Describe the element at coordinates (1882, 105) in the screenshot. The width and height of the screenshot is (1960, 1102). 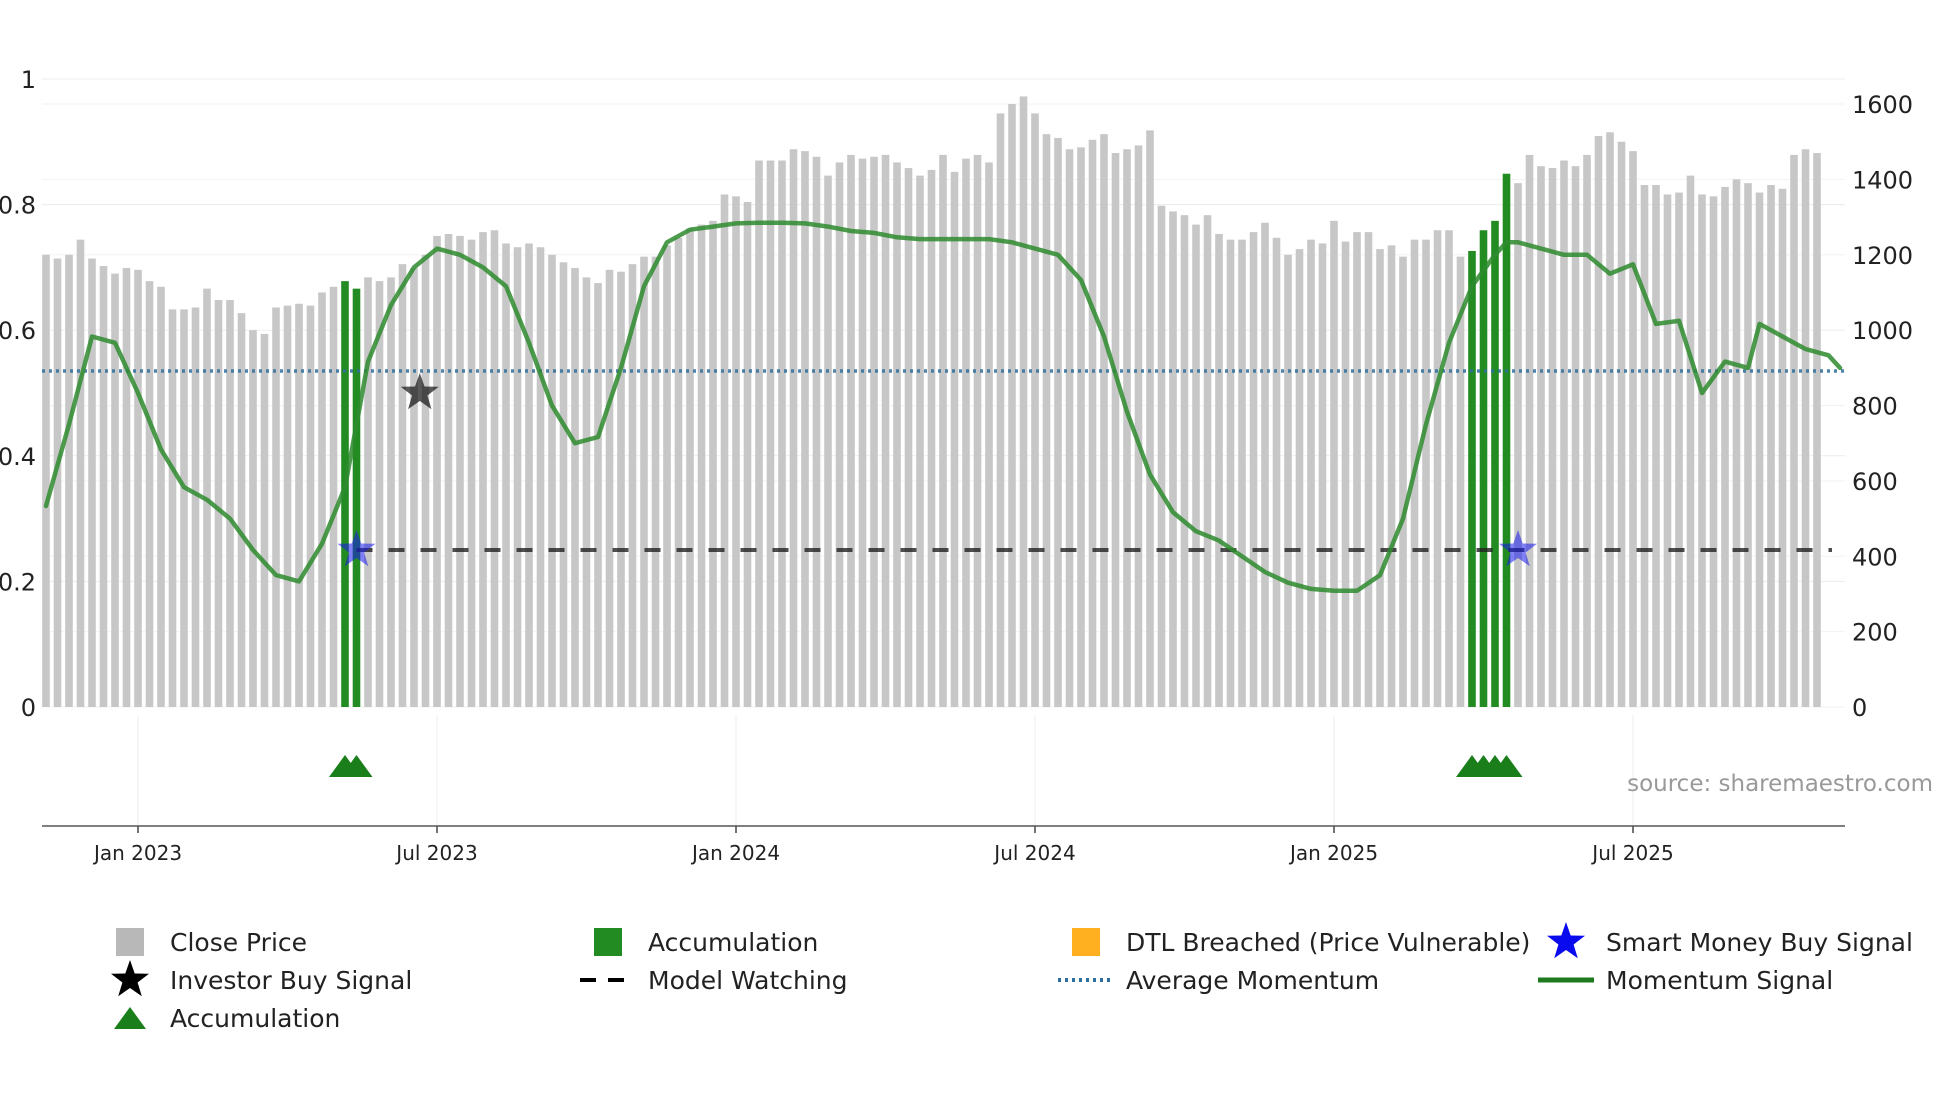
I see `right-axis-tick-label: 1600` at that location.